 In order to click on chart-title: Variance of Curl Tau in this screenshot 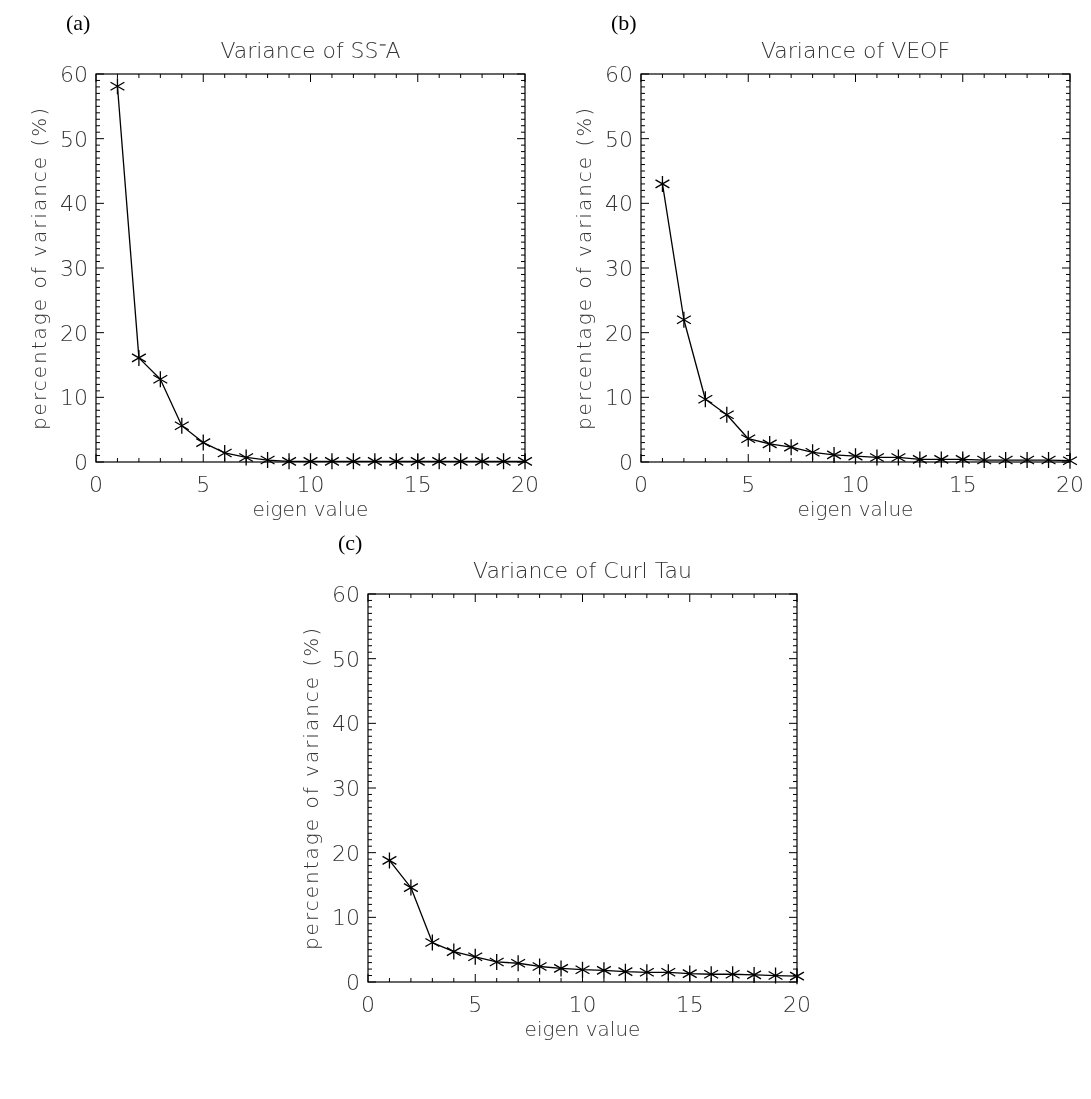, I will do `click(582, 570)`.